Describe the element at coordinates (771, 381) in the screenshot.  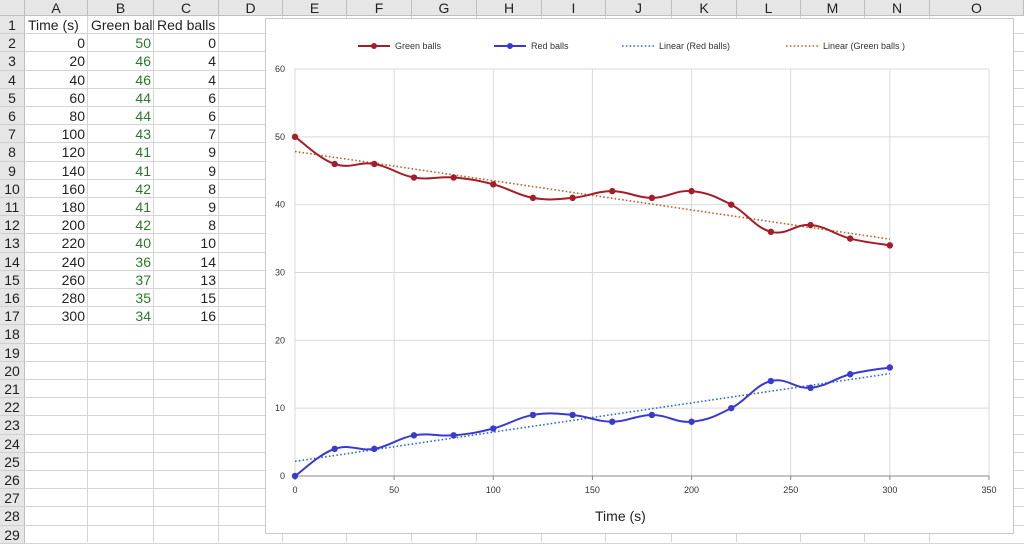
I see `data-point-red-balls` at that location.